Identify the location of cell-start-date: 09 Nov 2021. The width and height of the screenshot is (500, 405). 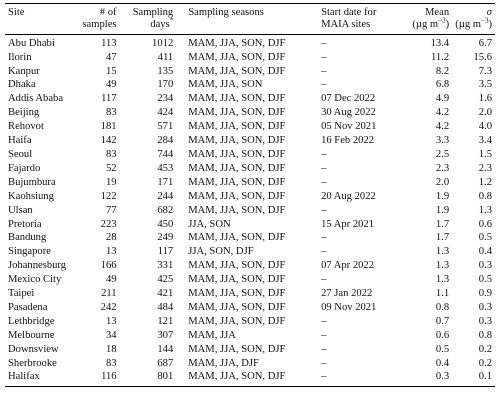
(349, 307).